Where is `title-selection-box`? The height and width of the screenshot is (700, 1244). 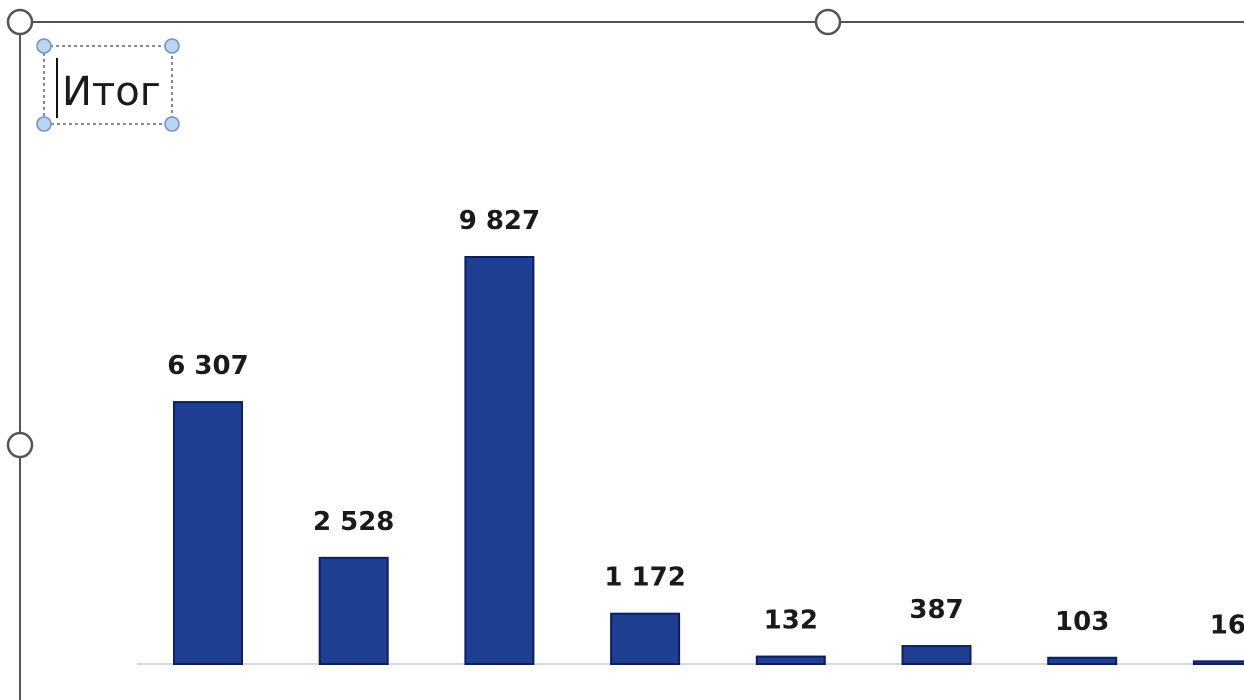 title-selection-box is located at coordinates (108, 85).